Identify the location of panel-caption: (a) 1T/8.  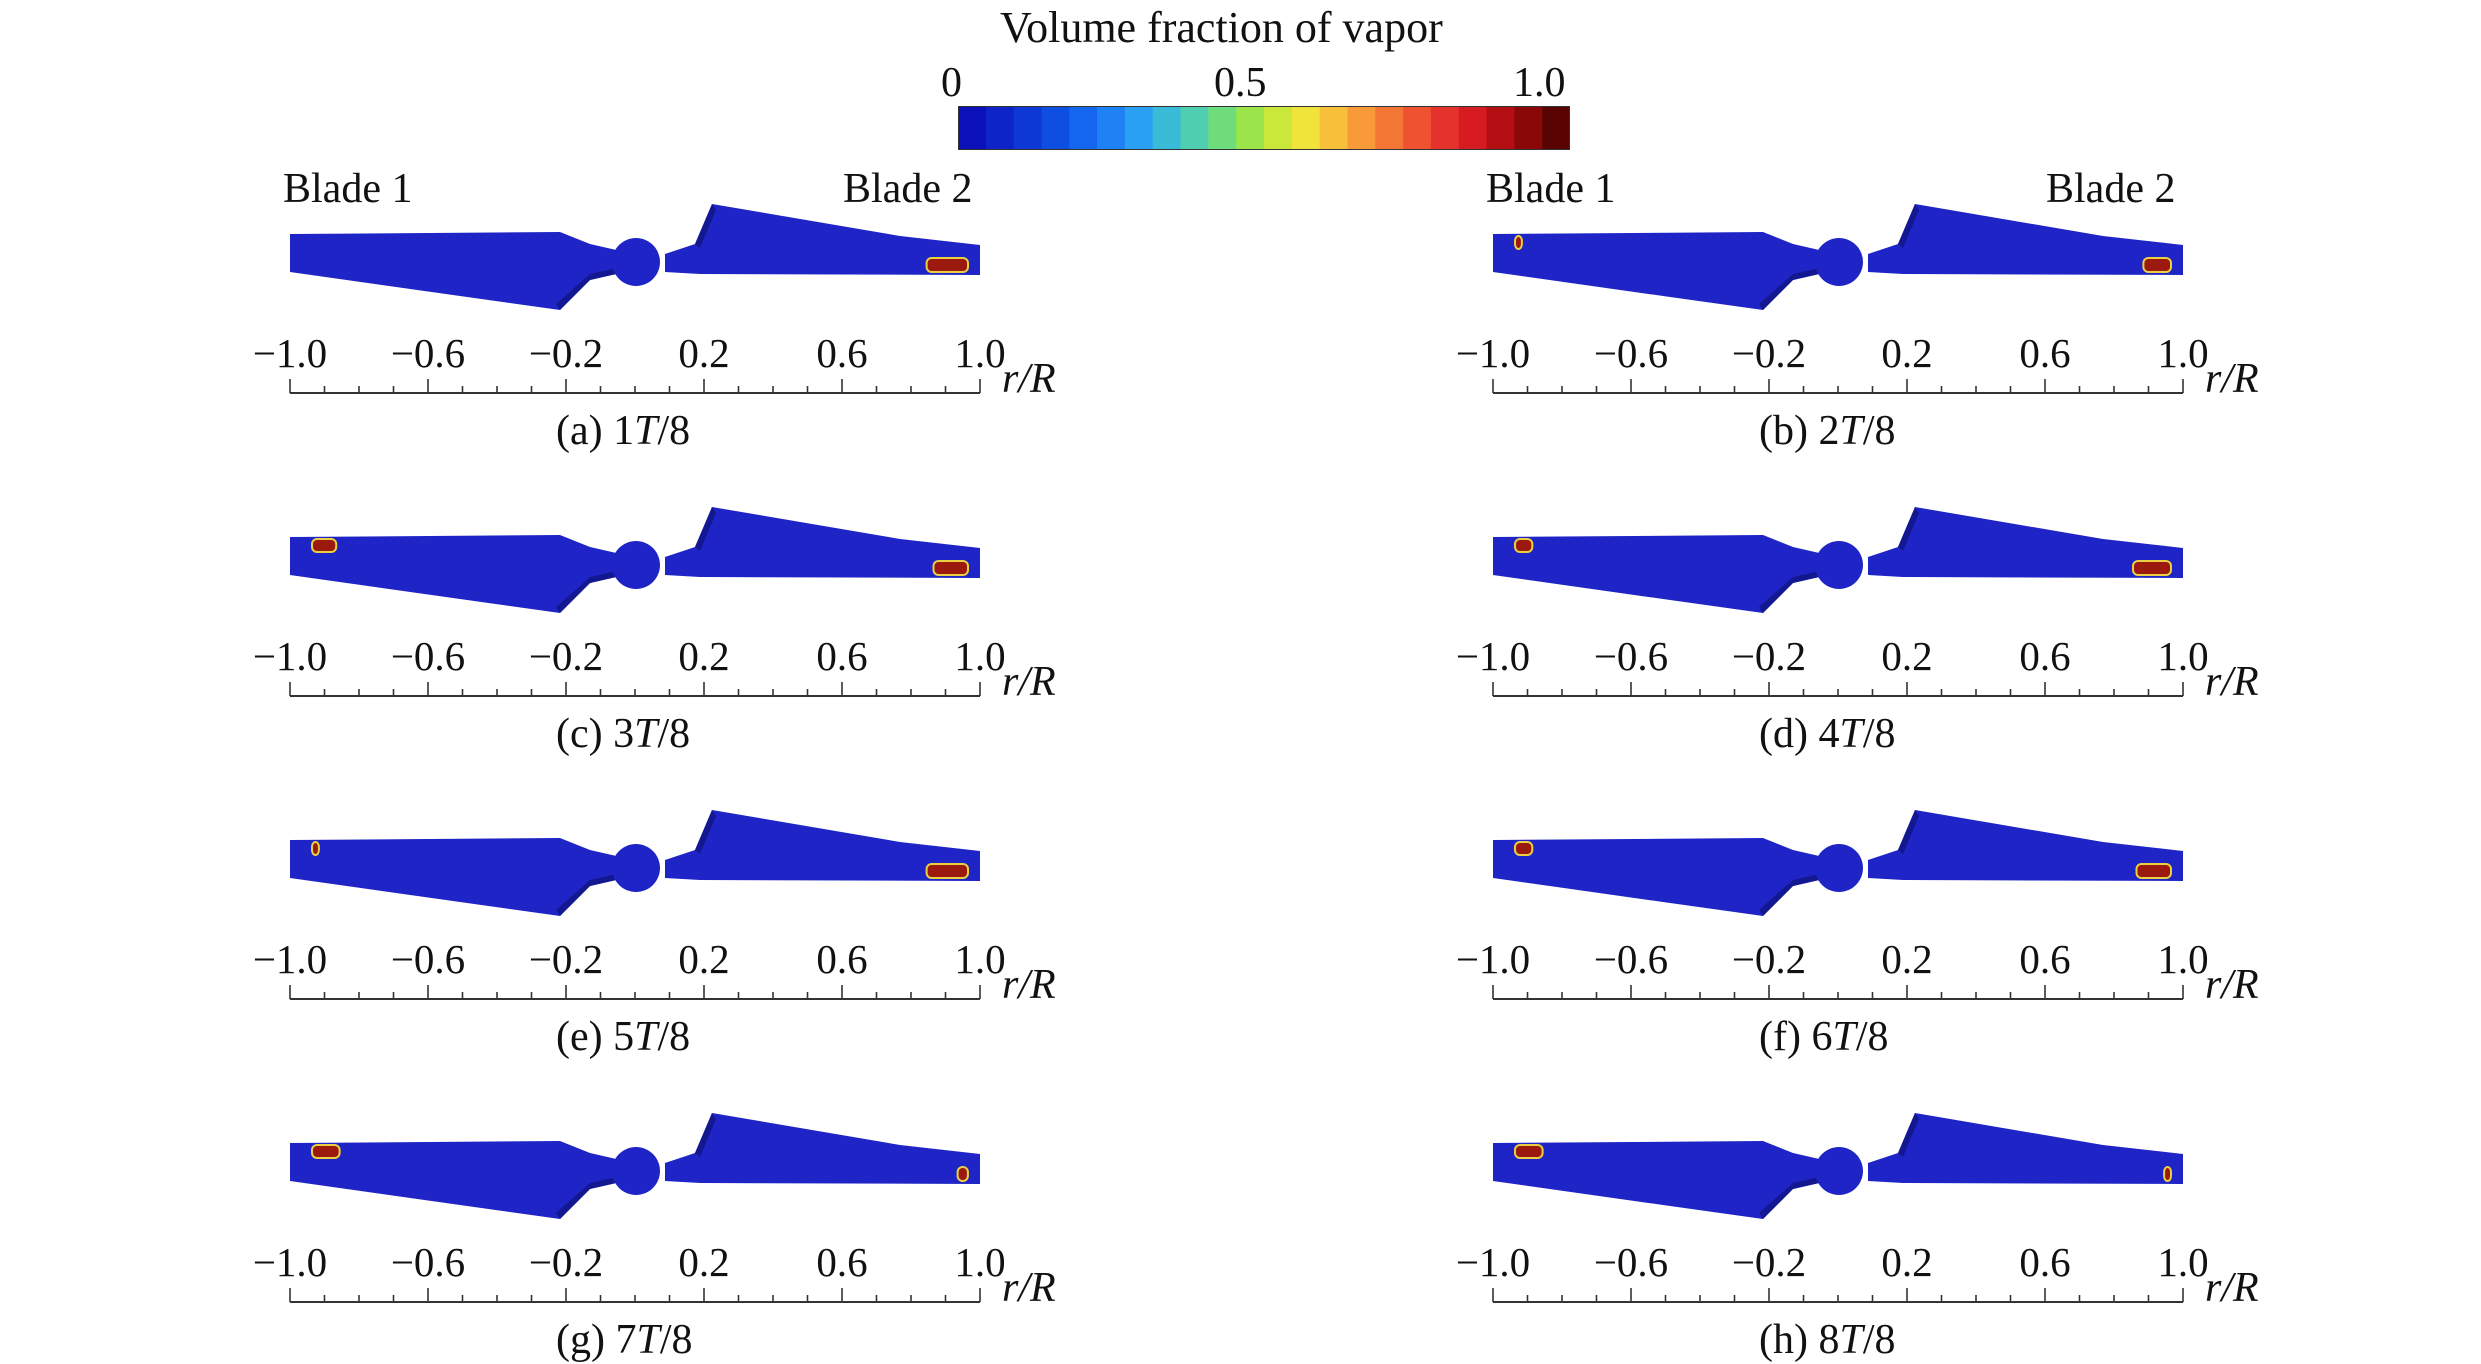
(623, 431).